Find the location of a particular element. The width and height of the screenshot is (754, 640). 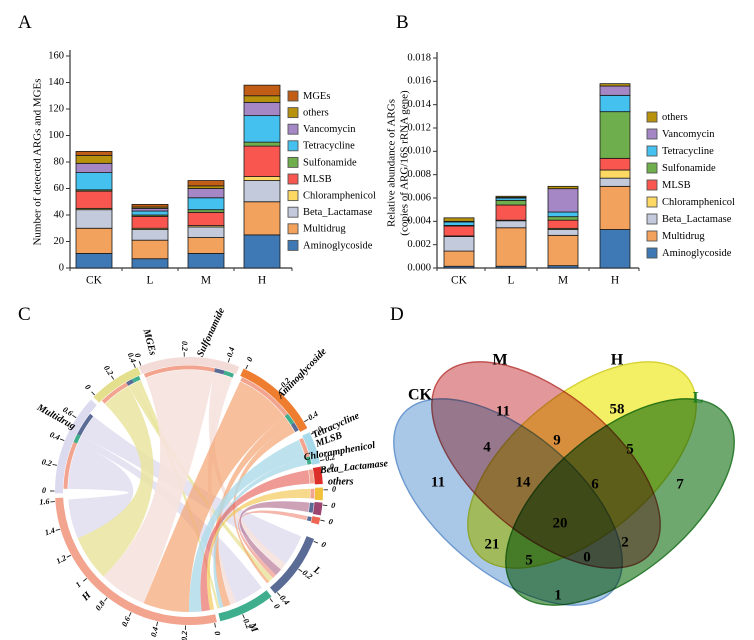

y-tick-label: 20 is located at coordinates (59, 241).